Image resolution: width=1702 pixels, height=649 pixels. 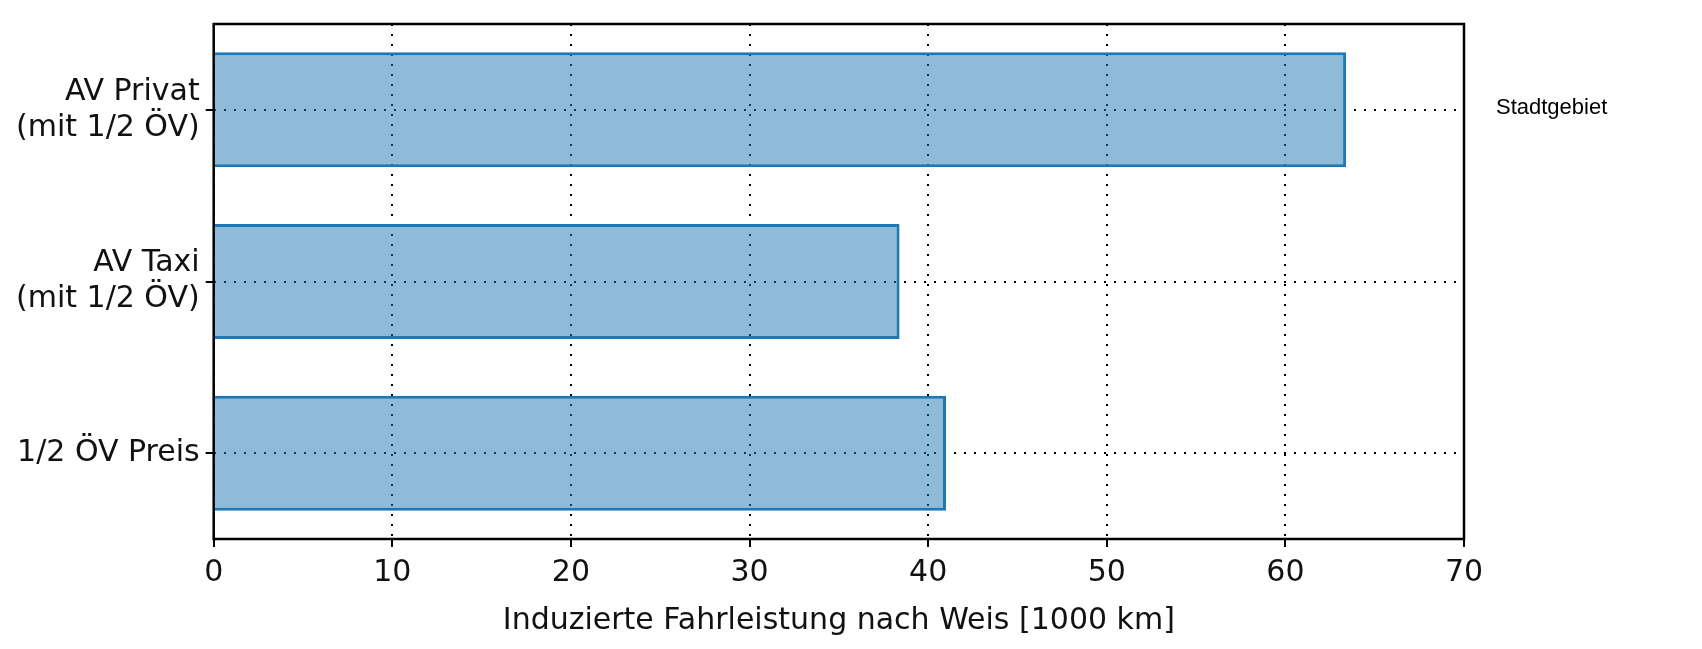 What do you see at coordinates (214, 570) in the screenshot?
I see `x-tick-label: 0` at bounding box center [214, 570].